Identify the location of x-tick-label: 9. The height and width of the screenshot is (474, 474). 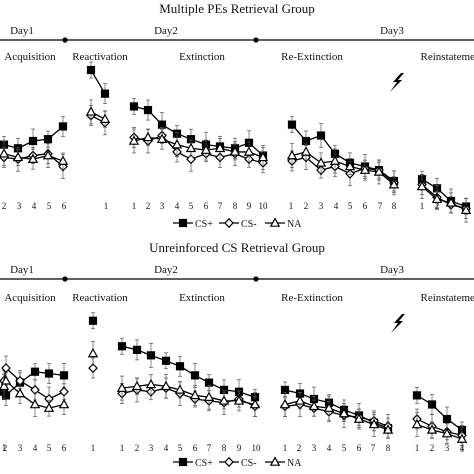
(249, 206).